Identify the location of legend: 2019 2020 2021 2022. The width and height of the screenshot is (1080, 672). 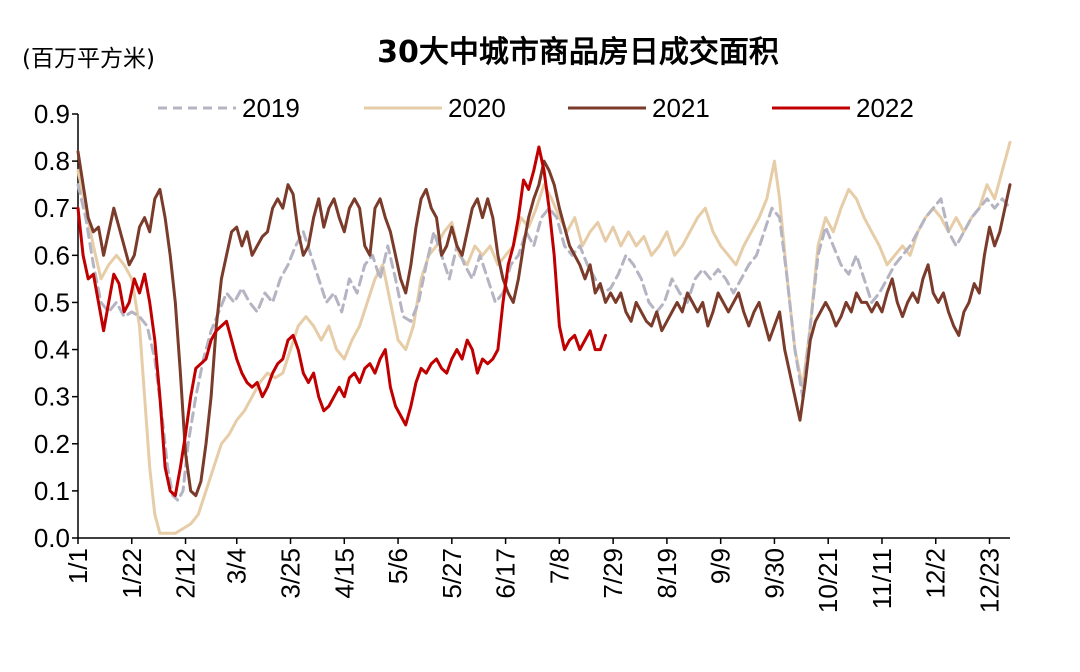
(536, 108).